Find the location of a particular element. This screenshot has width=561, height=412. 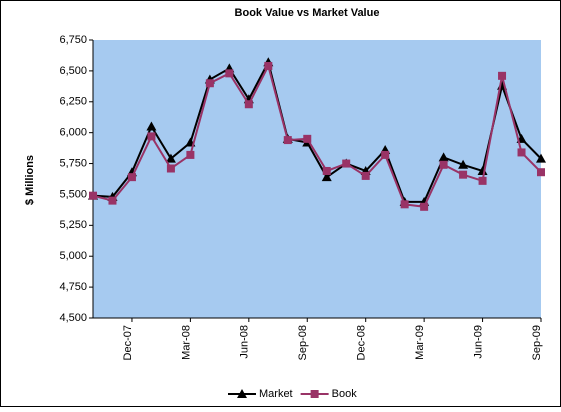

chart-title: Book Value vs Market Value is located at coordinates (307, 13).